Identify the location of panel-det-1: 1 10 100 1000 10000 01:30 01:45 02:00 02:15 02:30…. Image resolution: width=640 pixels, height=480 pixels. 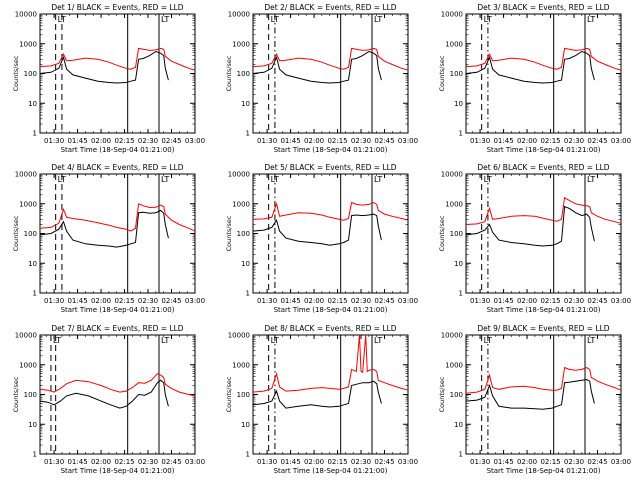
(108, 78).